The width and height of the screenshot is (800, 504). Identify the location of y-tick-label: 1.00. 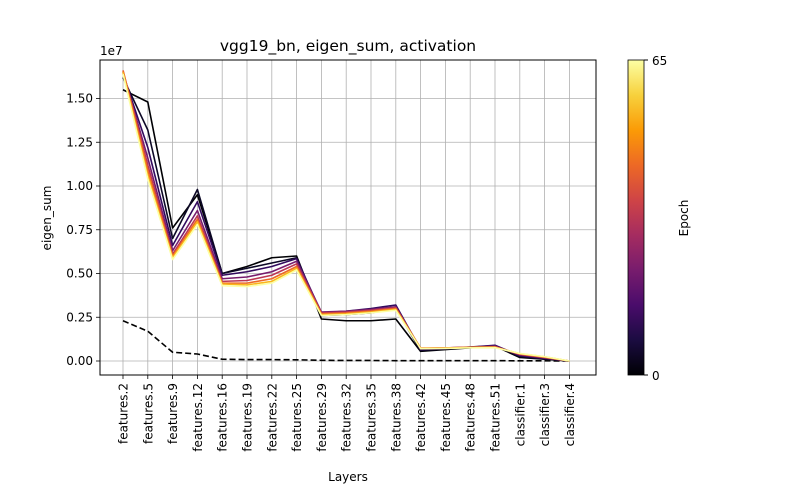
(79, 186).